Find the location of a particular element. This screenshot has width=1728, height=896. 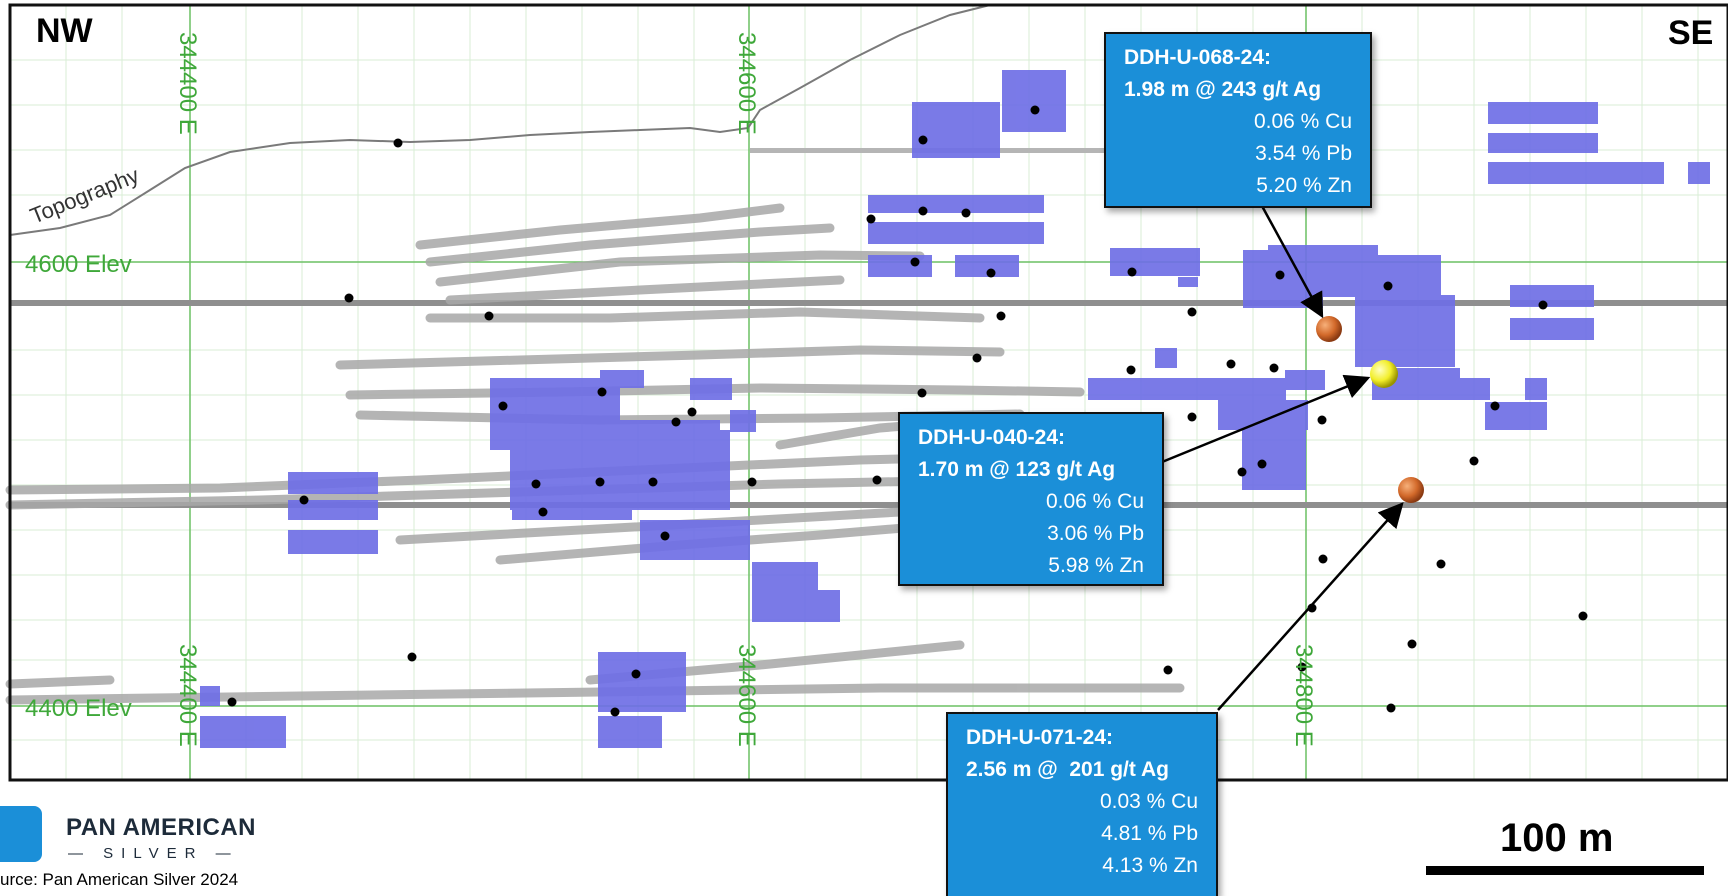

source-credit: urce: Pan American Silver 2024 is located at coordinates (119, 879).